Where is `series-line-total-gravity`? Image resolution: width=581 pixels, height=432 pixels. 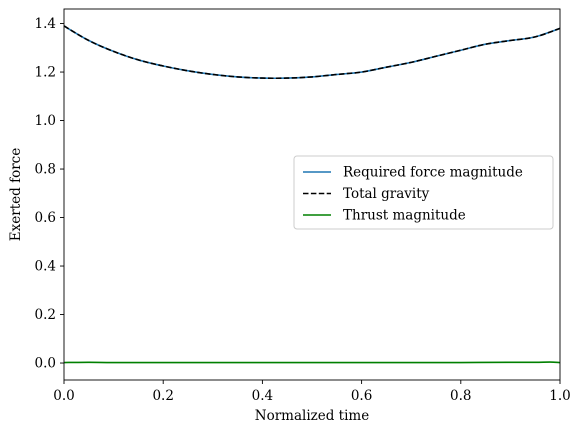 series-line-total-gravity is located at coordinates (312, 52).